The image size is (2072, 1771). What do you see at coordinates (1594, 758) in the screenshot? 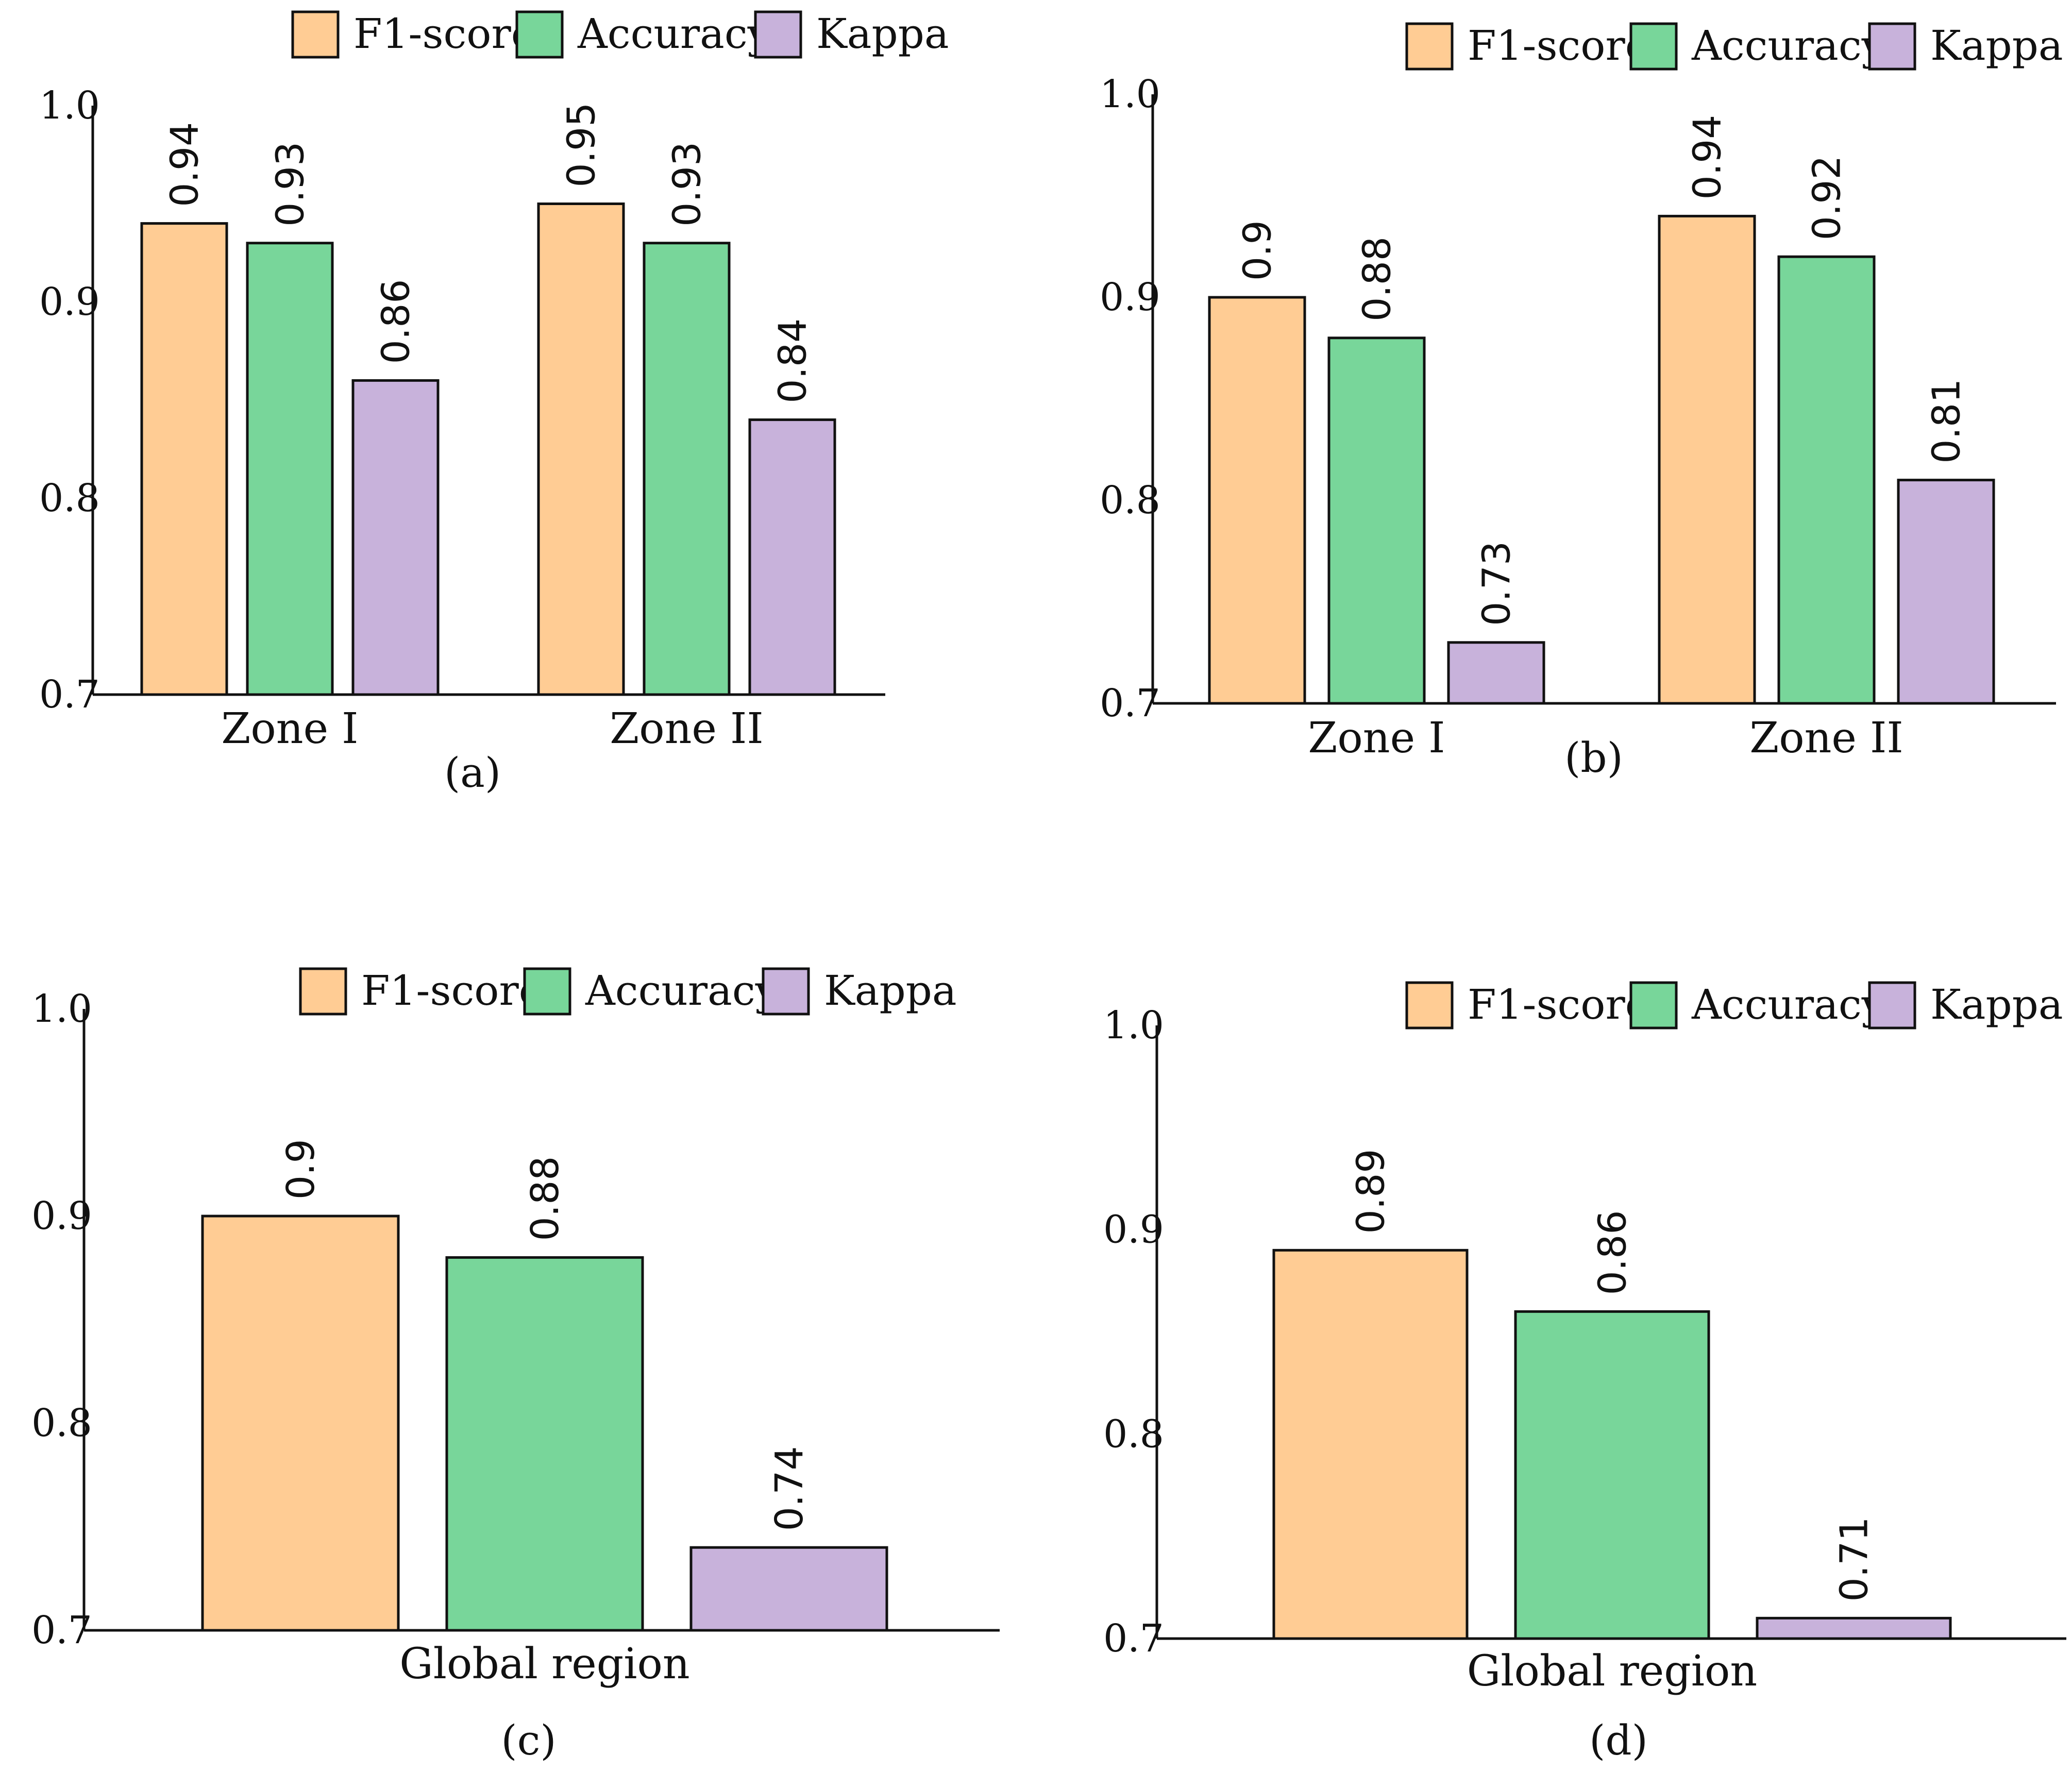
I see `panel-label: (b)` at bounding box center [1594, 758].